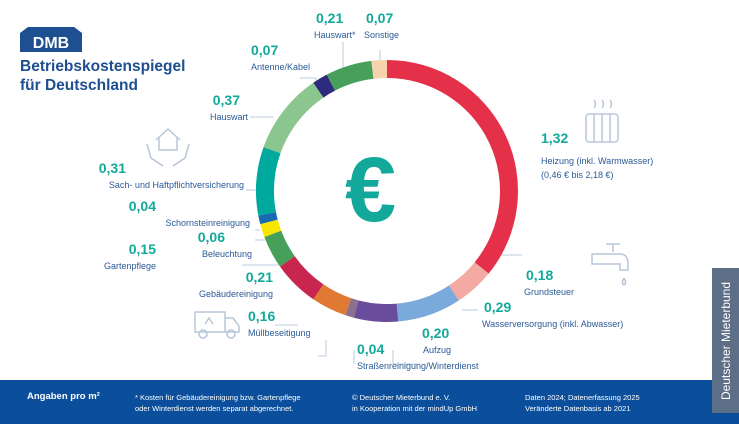 The height and width of the screenshot is (424, 739). I want to click on value-sonstige: 0,07, so click(380, 18).